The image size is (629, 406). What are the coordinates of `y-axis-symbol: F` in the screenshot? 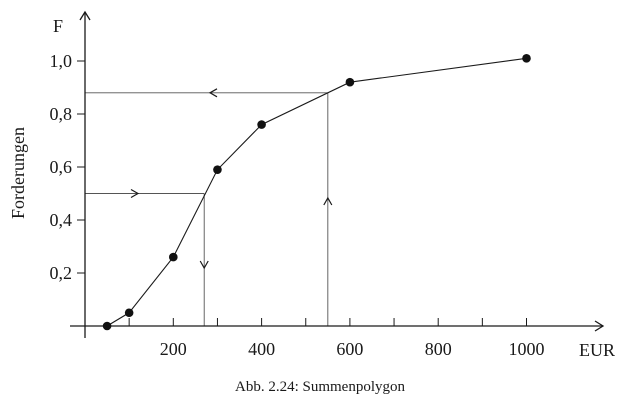 It's located at (58, 26).